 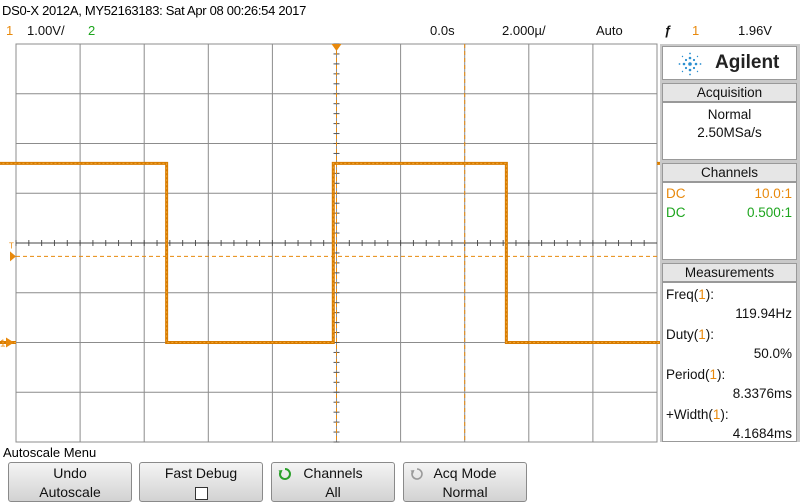 What do you see at coordinates (696, 30) in the screenshot?
I see `trigger-source: 1` at bounding box center [696, 30].